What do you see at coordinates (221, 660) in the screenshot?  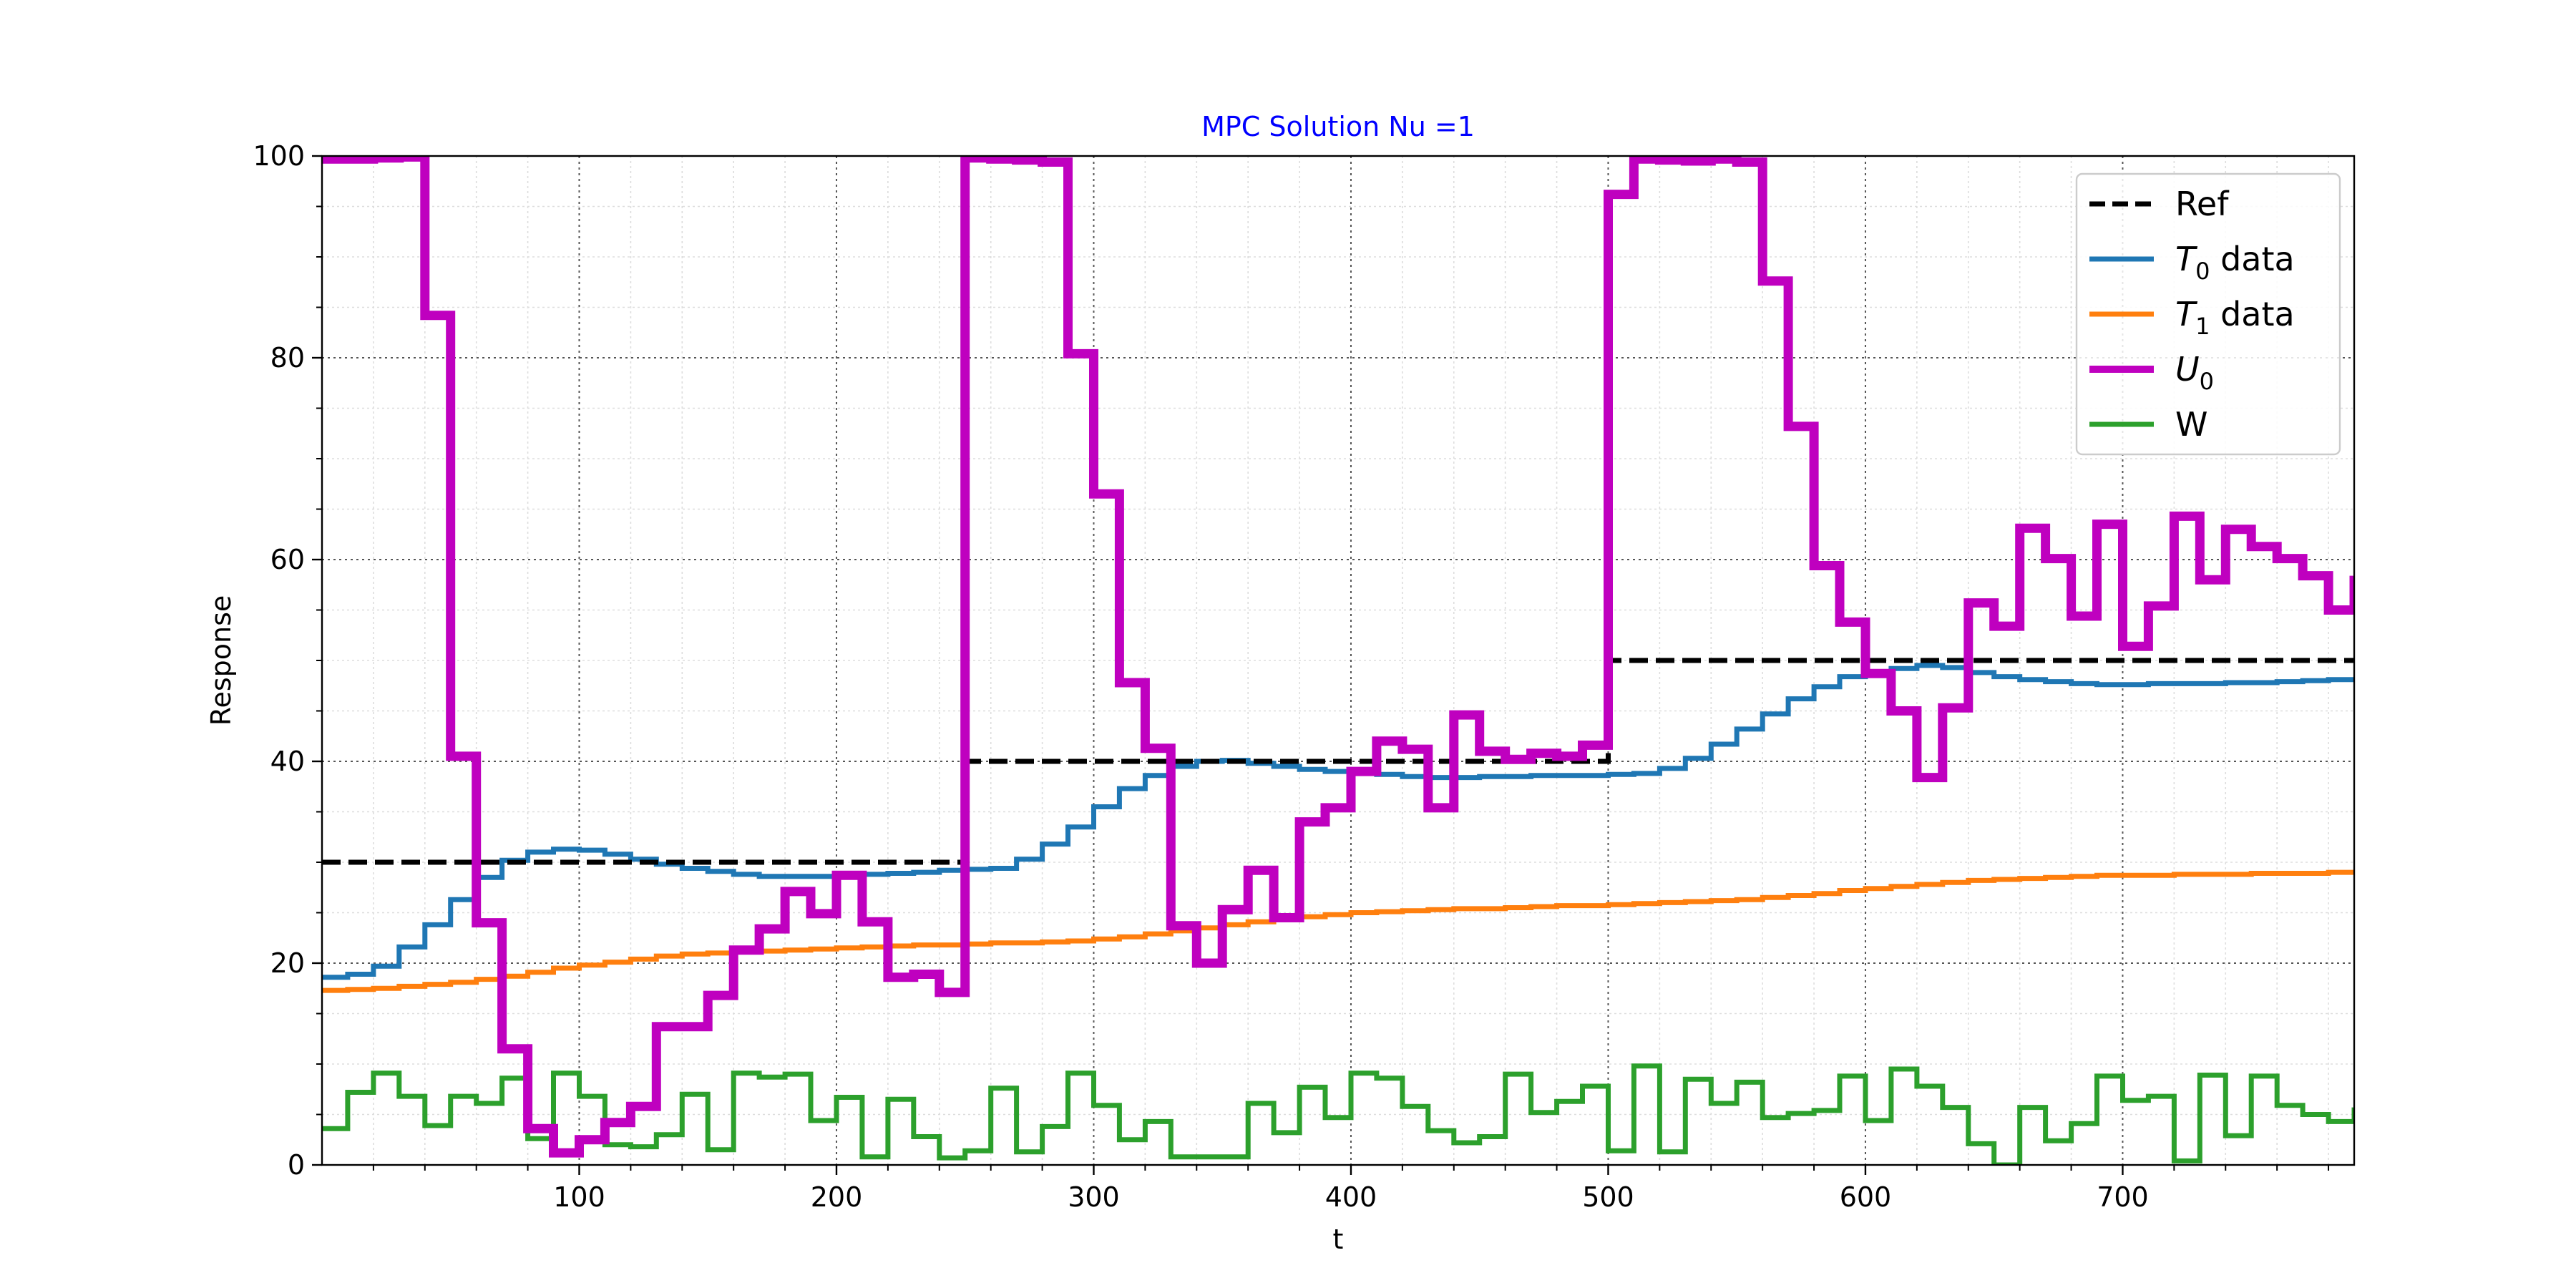 I see `y-axis-label: Response` at bounding box center [221, 660].